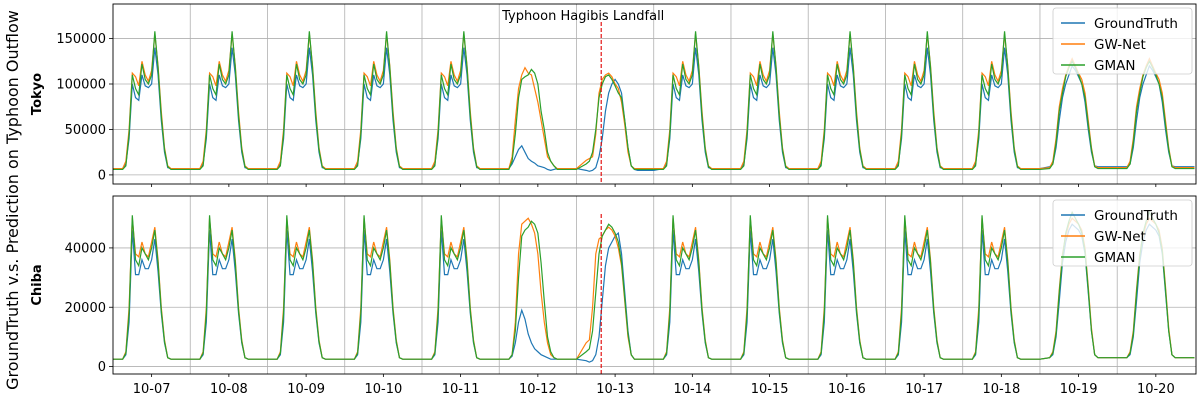 This screenshot has height=400, width=1200. What do you see at coordinates (461, 389) in the screenshot?
I see `x-tick-label: 10-11` at bounding box center [461, 389].